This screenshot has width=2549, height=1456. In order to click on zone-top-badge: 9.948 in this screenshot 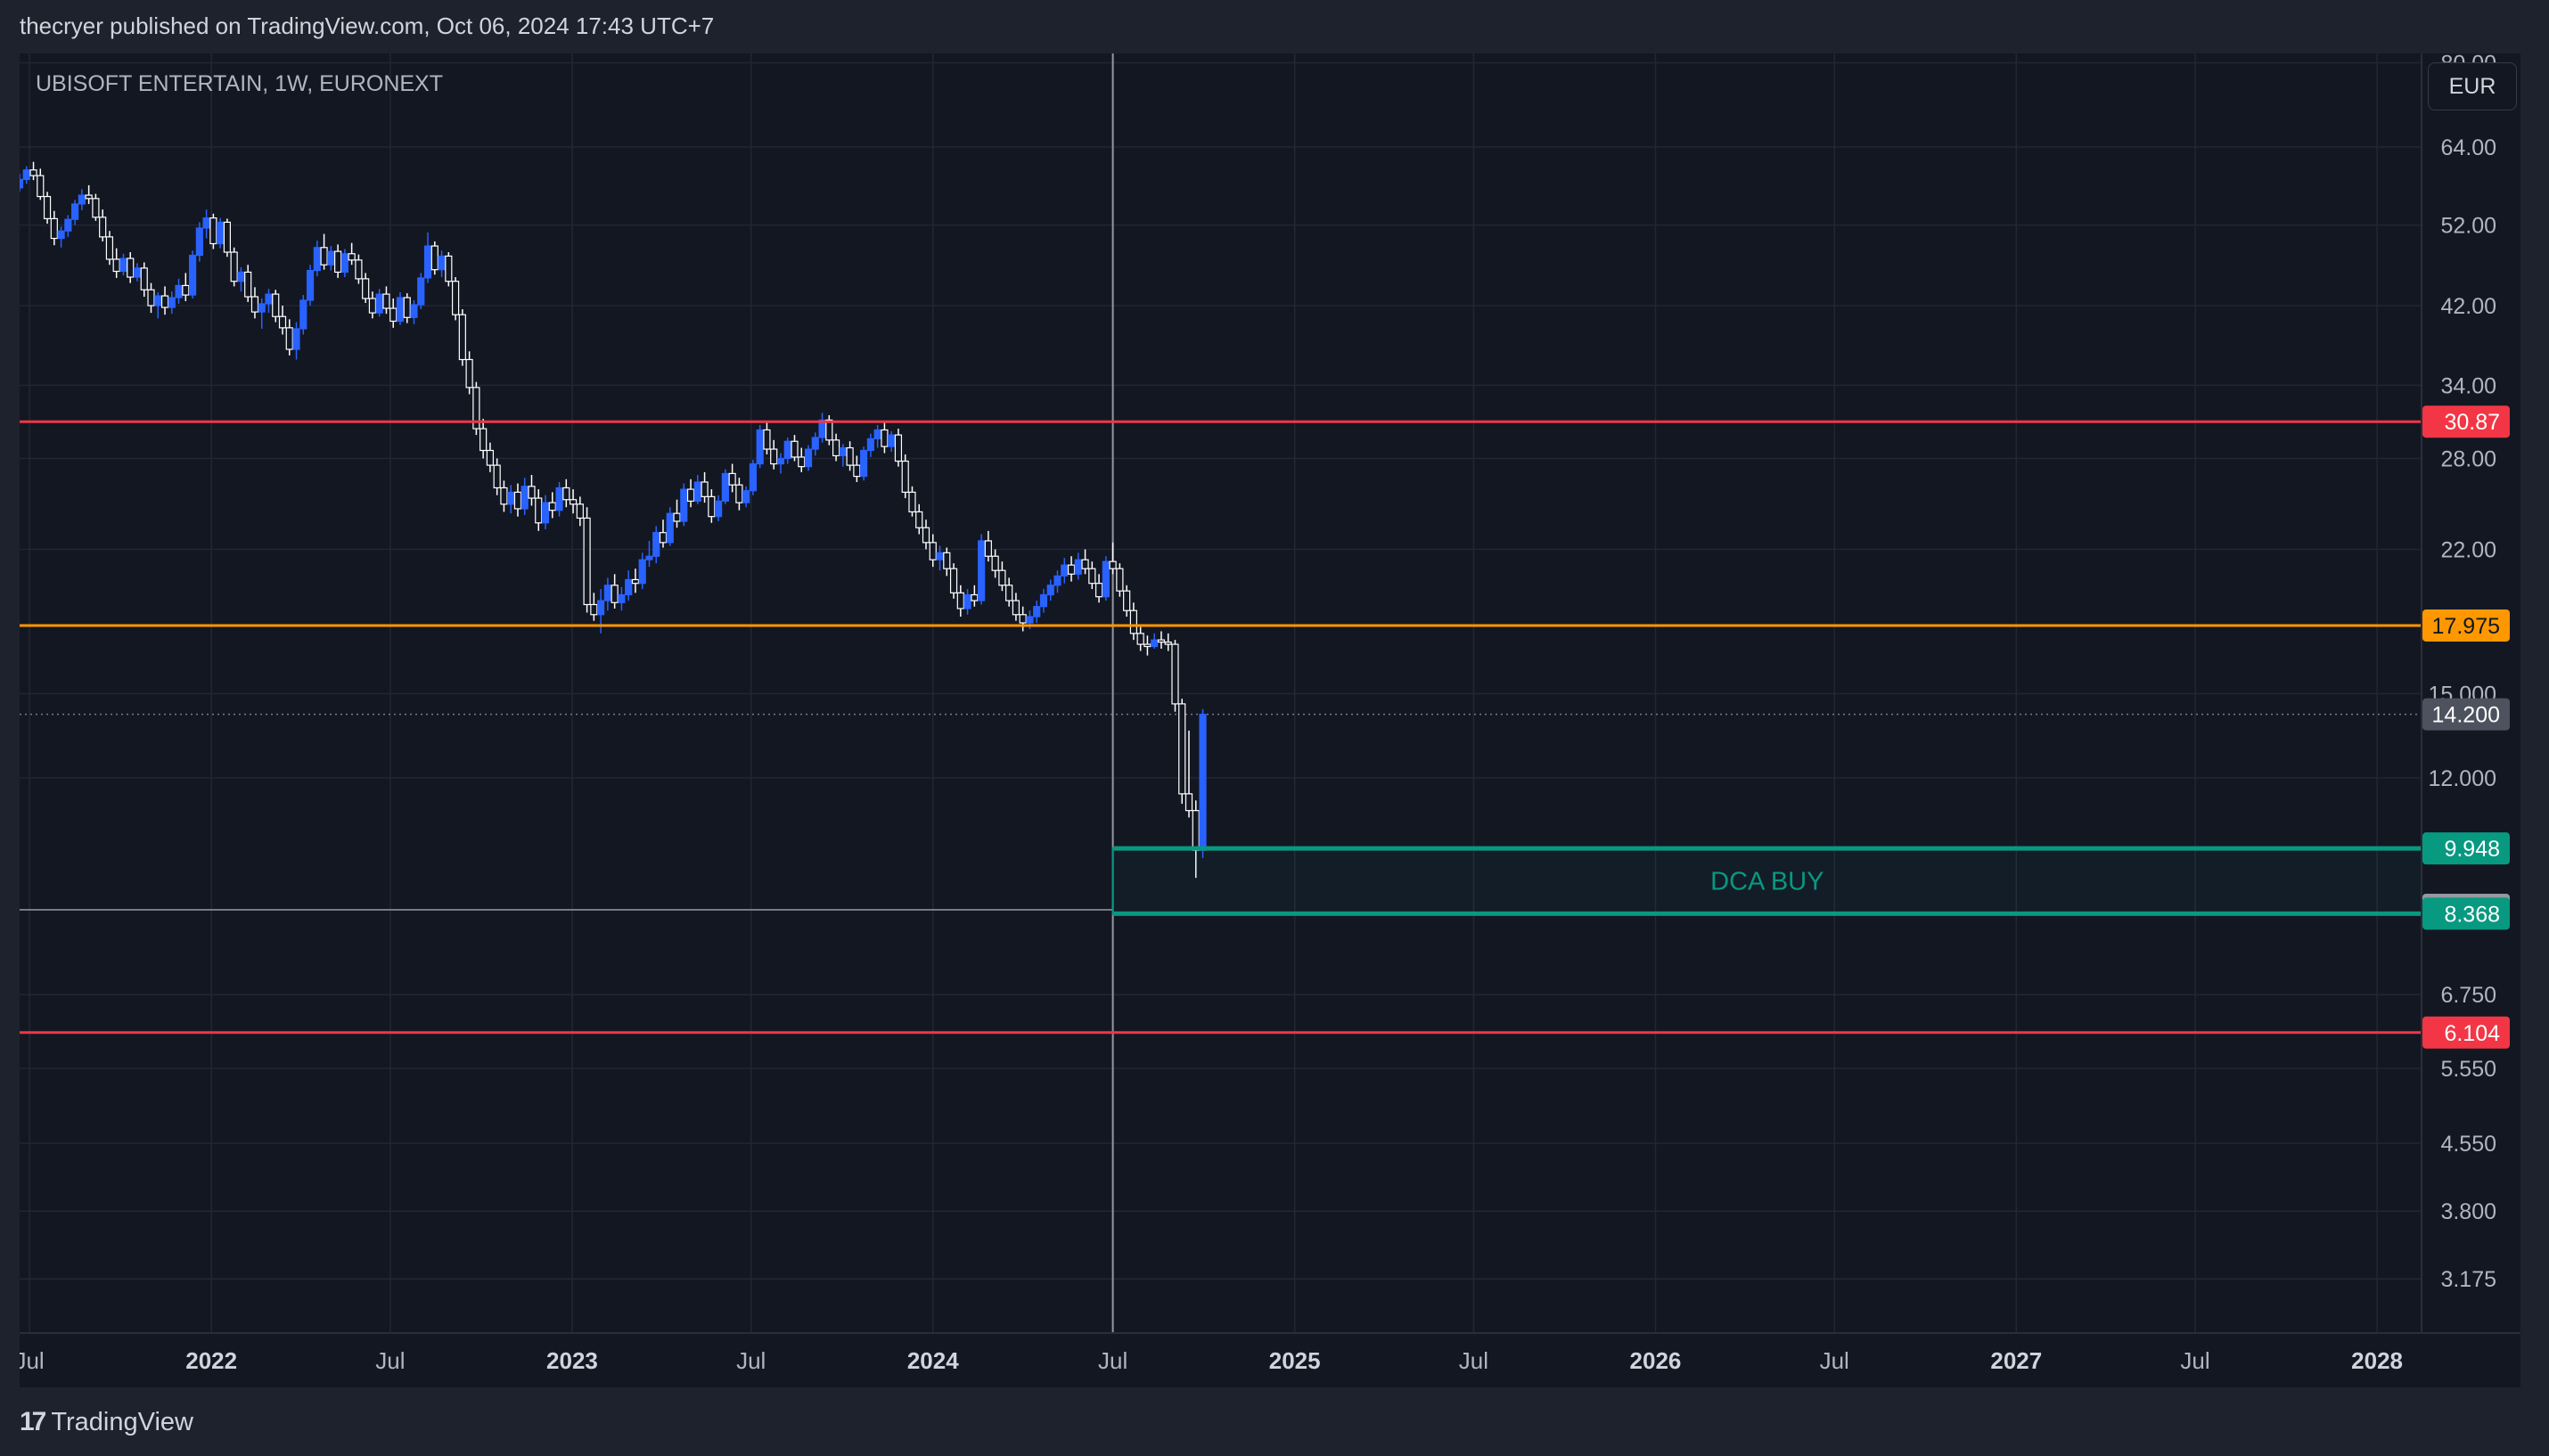, I will do `click(2466, 849)`.